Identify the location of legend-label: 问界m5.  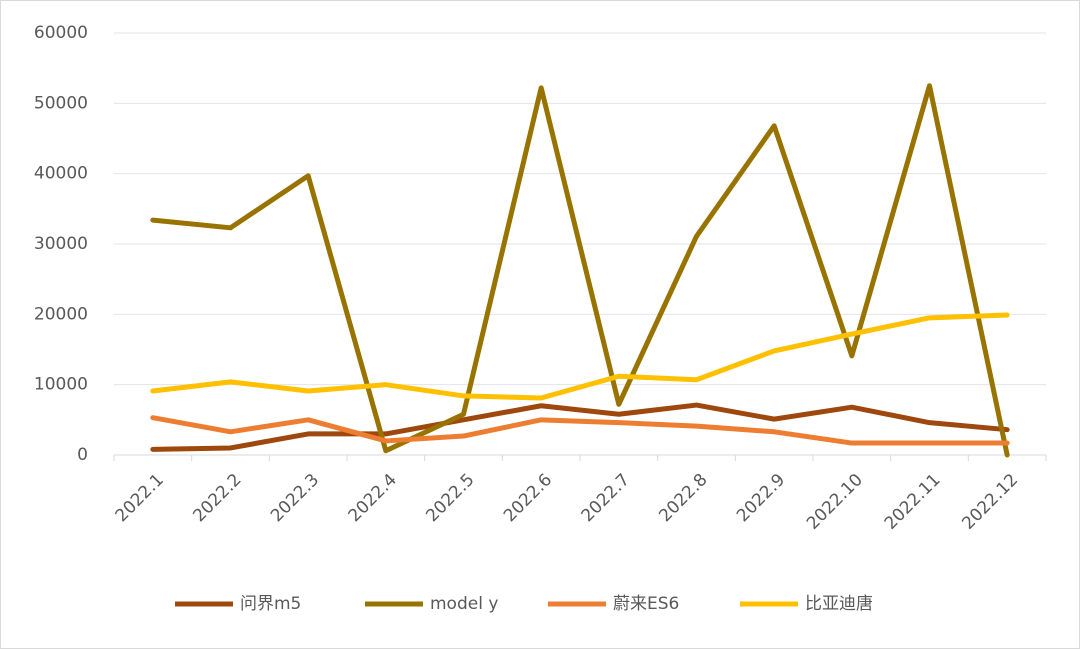
(270, 604).